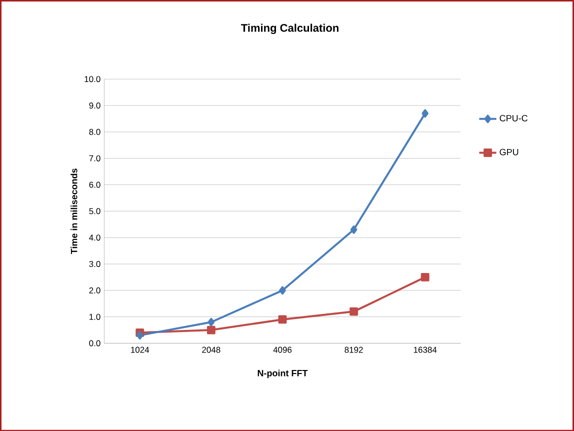 The image size is (574, 431). I want to click on x-tick-label: 16384, so click(425, 349).